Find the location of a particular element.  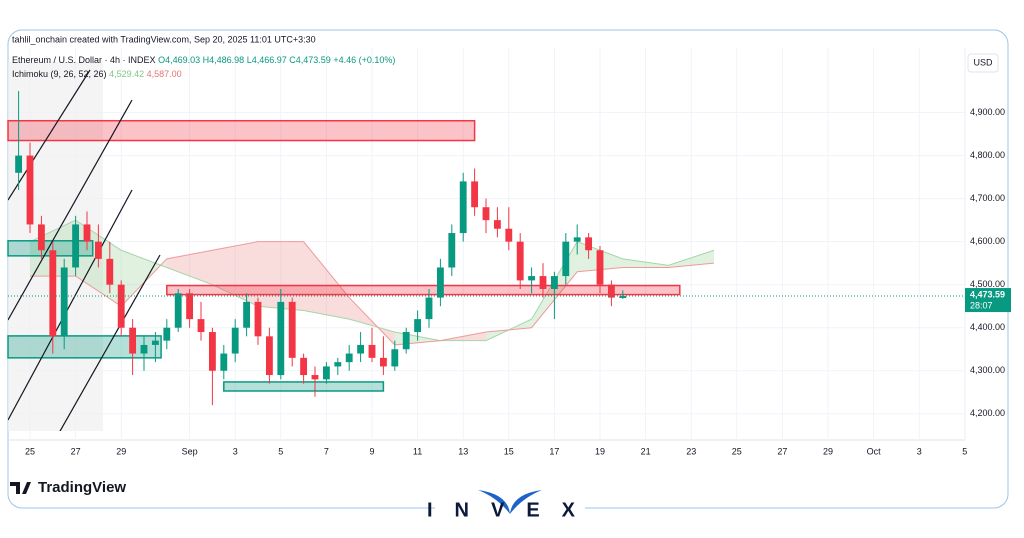

x-tick-label: 29 is located at coordinates (828, 451).